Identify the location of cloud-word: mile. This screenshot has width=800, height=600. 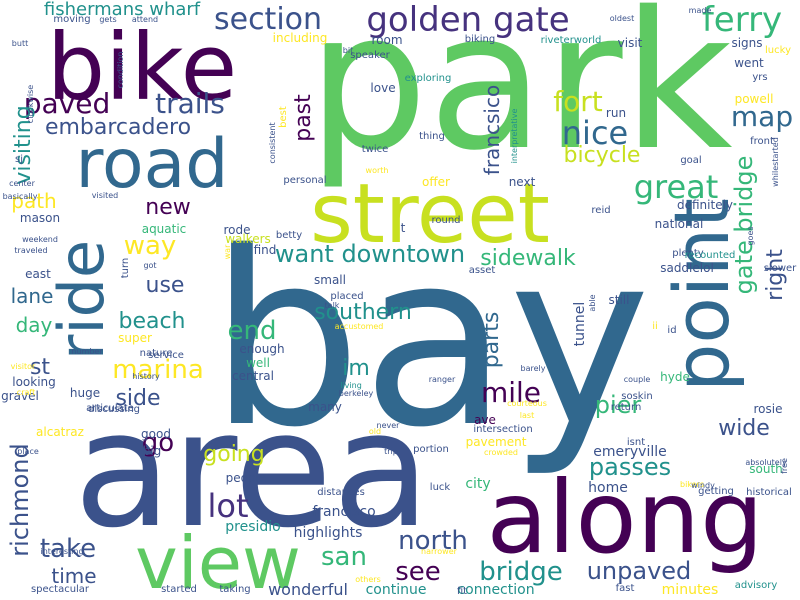
(511, 392).